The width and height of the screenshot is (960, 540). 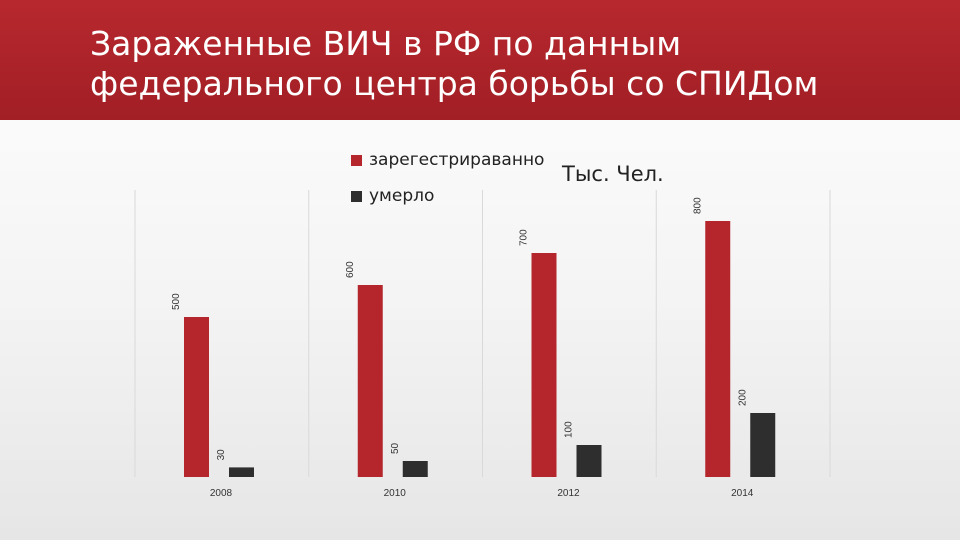 I want to click on legend-label-died: умерло, so click(x=402, y=196).